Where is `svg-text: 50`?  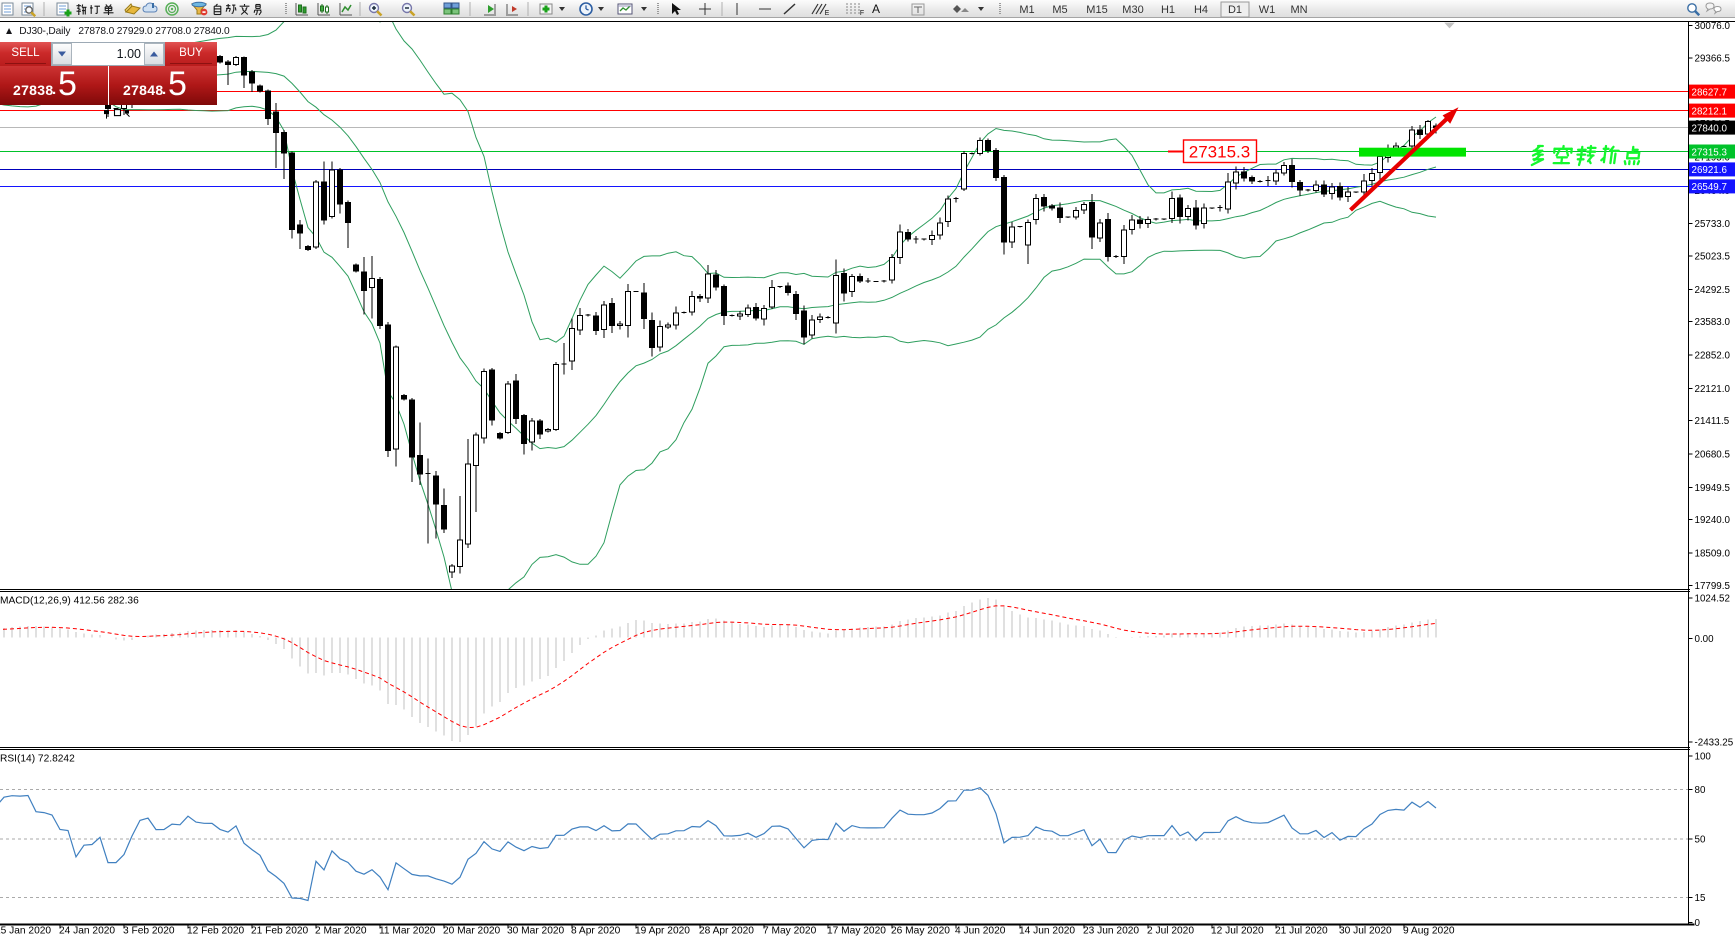 svg-text: 50 is located at coordinates (1700, 840).